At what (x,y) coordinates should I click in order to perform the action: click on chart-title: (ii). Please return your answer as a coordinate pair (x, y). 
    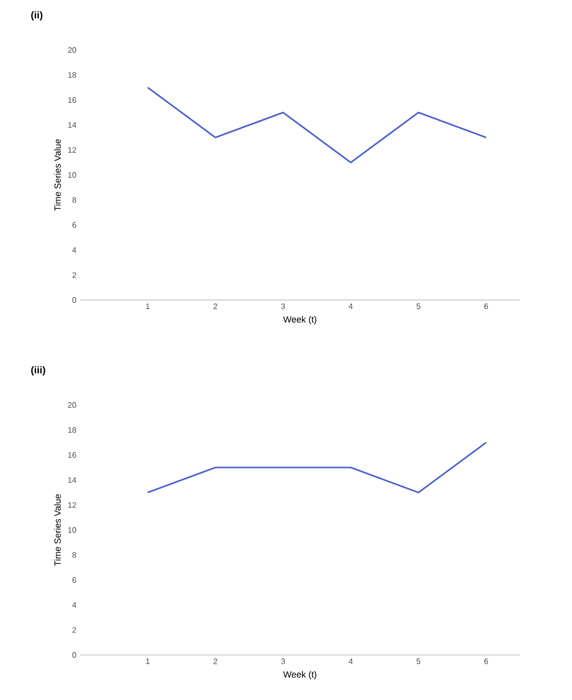
    Looking at the image, I should click on (36, 15).